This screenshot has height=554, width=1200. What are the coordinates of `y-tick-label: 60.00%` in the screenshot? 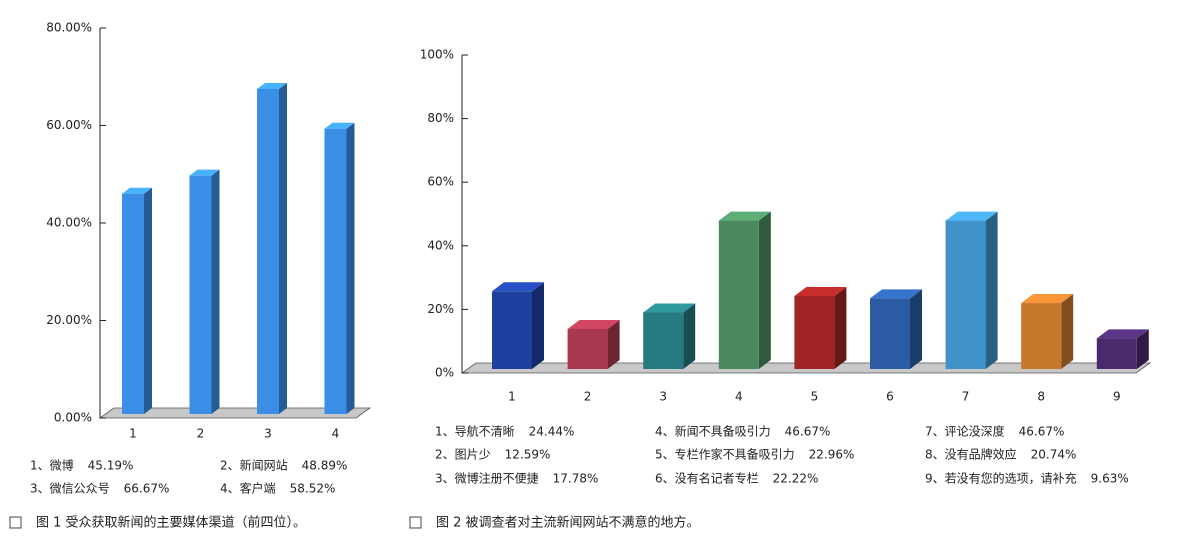 It's located at (69, 125).